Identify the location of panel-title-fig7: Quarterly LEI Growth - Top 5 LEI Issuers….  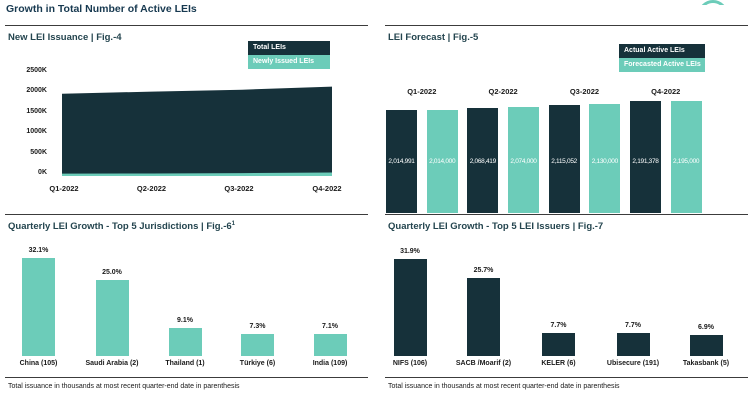
(496, 226).